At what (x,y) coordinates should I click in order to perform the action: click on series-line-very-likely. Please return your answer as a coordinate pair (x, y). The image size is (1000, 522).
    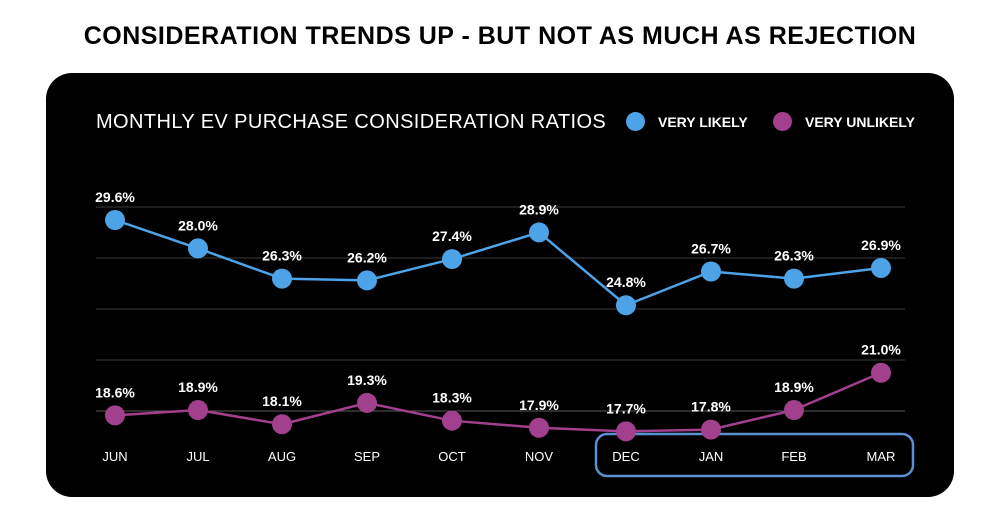
    Looking at the image, I should click on (498, 262).